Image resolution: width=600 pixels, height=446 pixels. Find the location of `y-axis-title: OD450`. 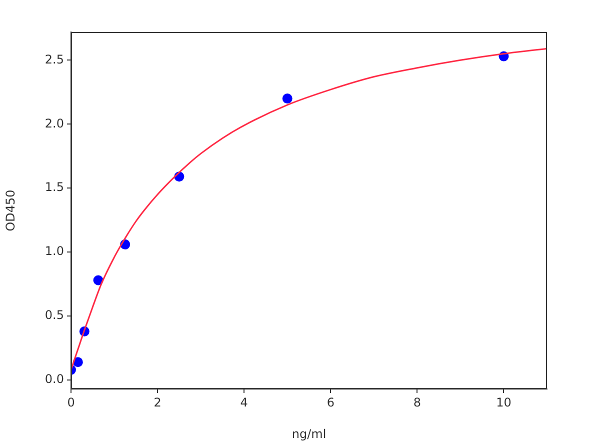

y-axis-title: OD450 is located at coordinates (10, 211).